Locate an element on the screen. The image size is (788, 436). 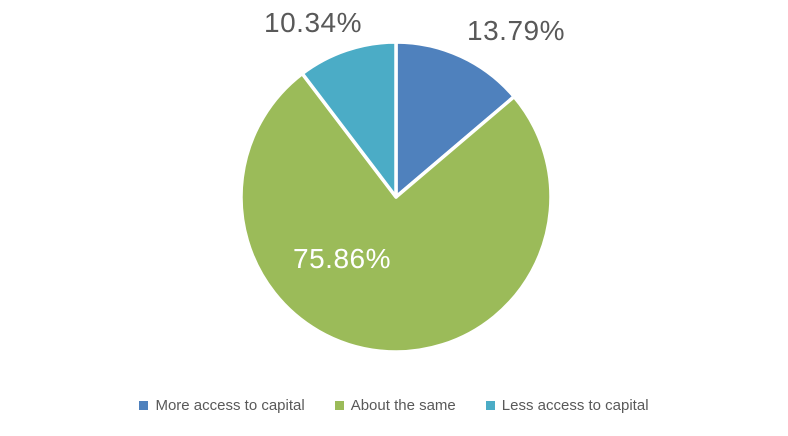
legend-item-more-access: More access to capital is located at coordinates (222, 405).